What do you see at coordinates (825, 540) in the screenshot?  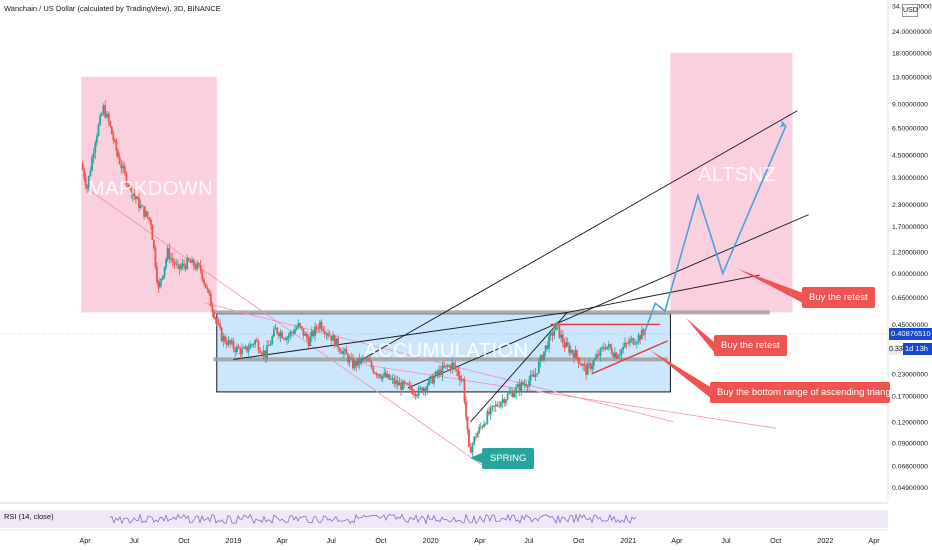 I see `x-tick-label: 2022` at bounding box center [825, 540].